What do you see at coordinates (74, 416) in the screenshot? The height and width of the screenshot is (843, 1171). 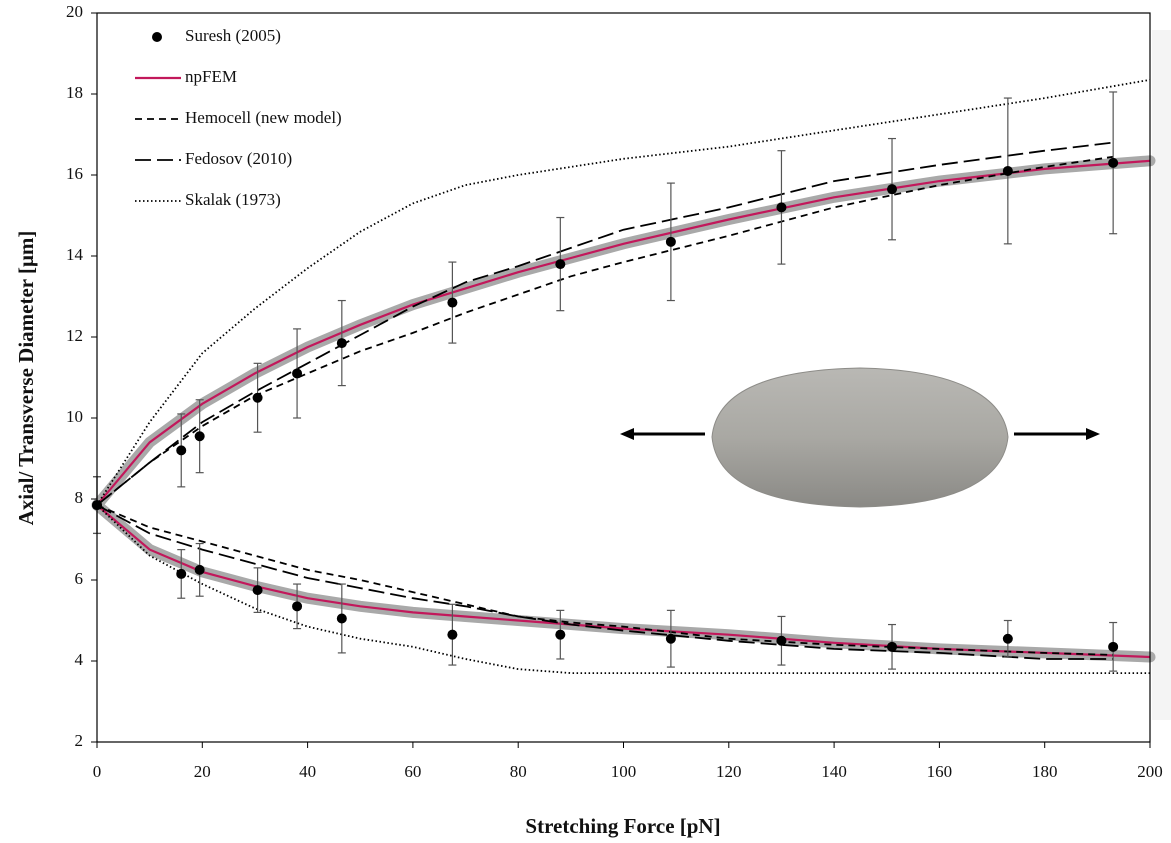 I see `y-tick-label: 10` at bounding box center [74, 416].